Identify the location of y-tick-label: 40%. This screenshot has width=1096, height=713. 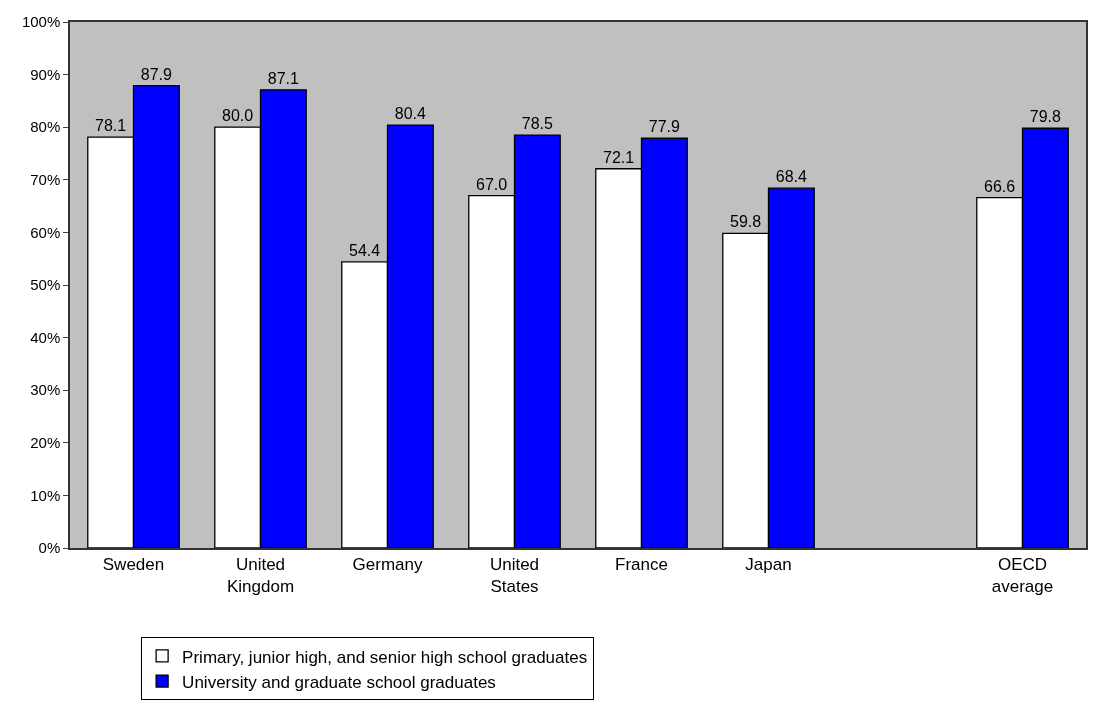
(45, 337).